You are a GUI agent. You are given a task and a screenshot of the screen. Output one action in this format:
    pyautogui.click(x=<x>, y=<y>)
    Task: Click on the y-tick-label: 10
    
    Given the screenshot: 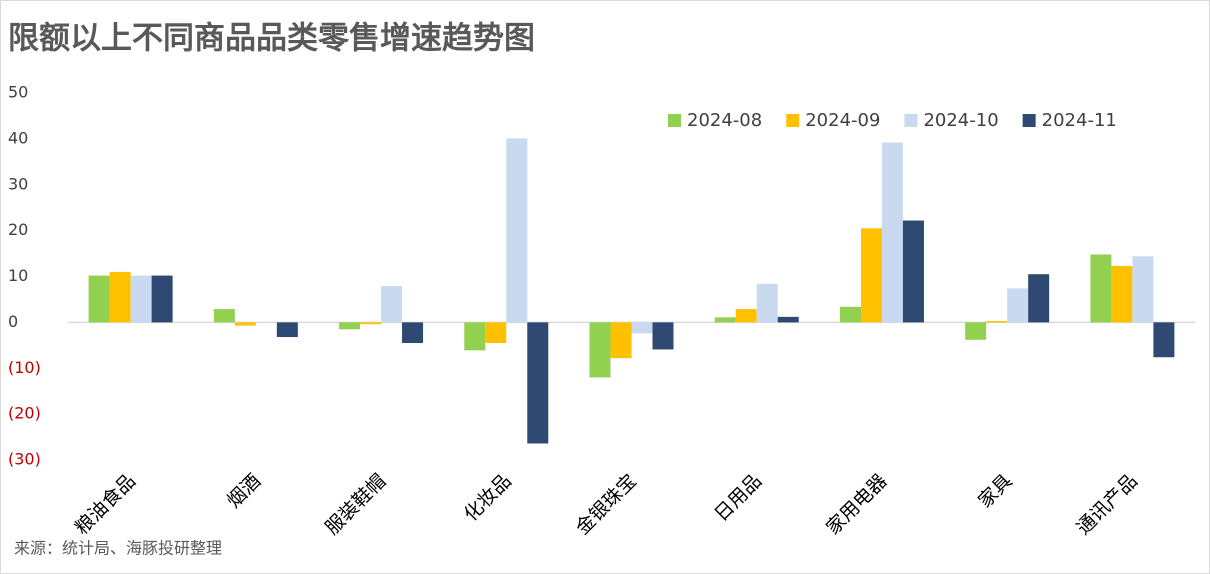 What is the action you would take?
    pyautogui.click(x=18, y=275)
    